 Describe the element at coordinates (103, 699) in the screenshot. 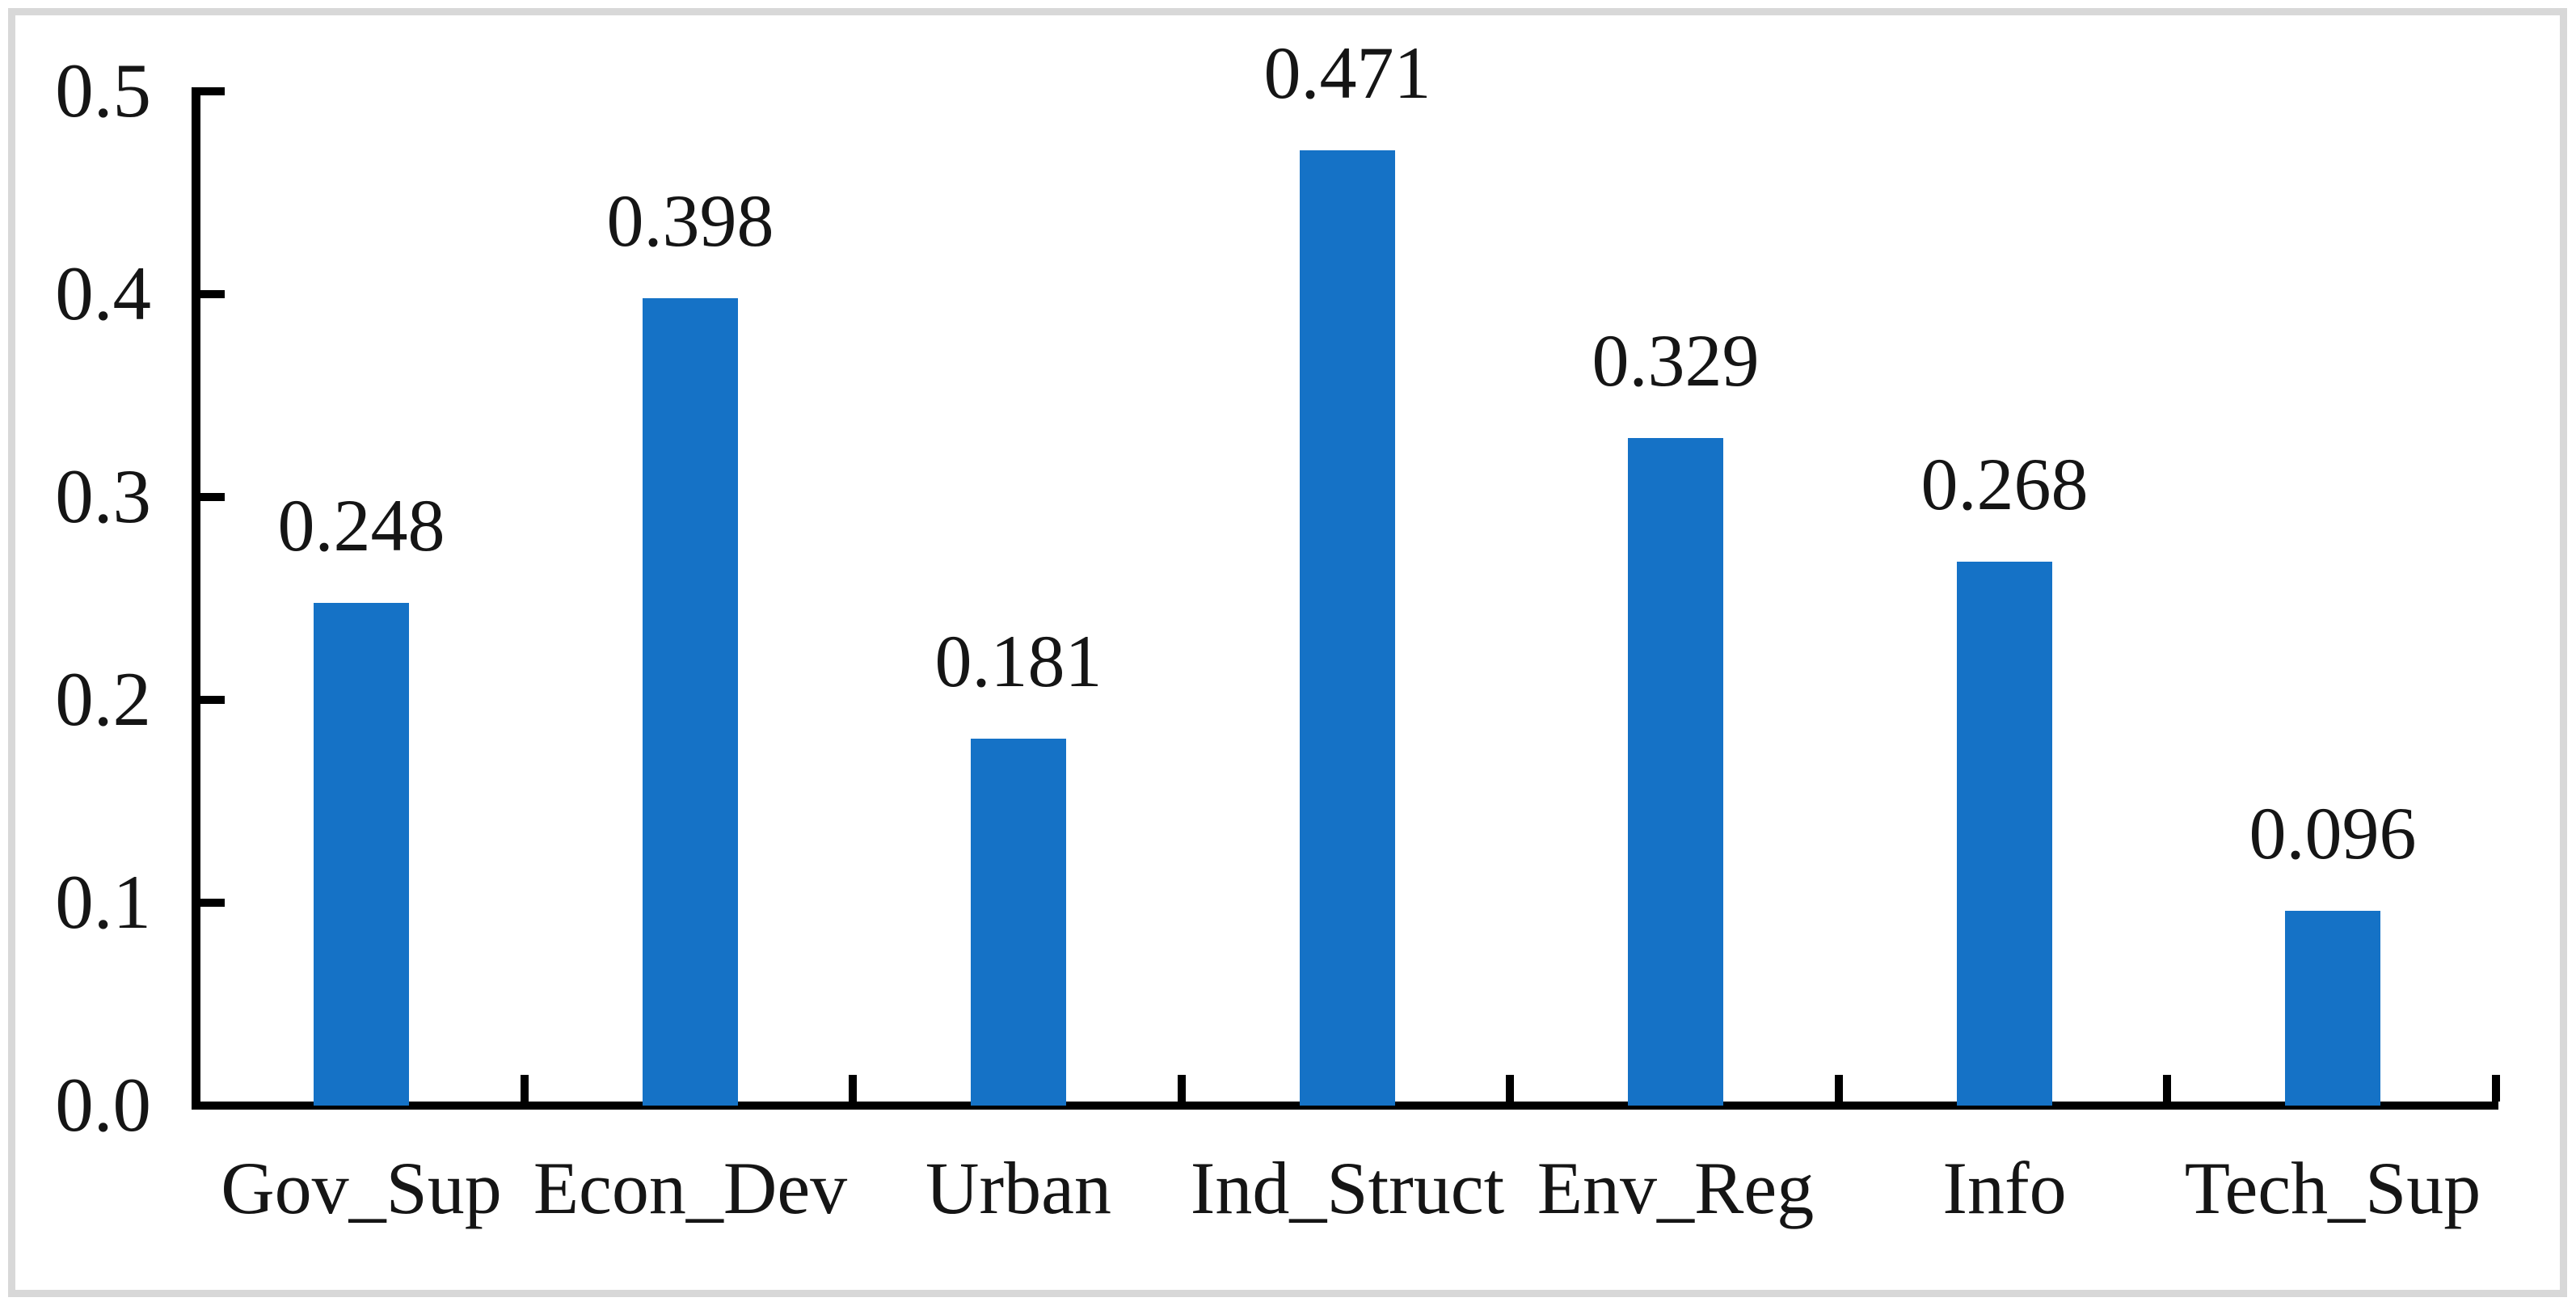

I see `y-tick-label: 0.2` at that location.